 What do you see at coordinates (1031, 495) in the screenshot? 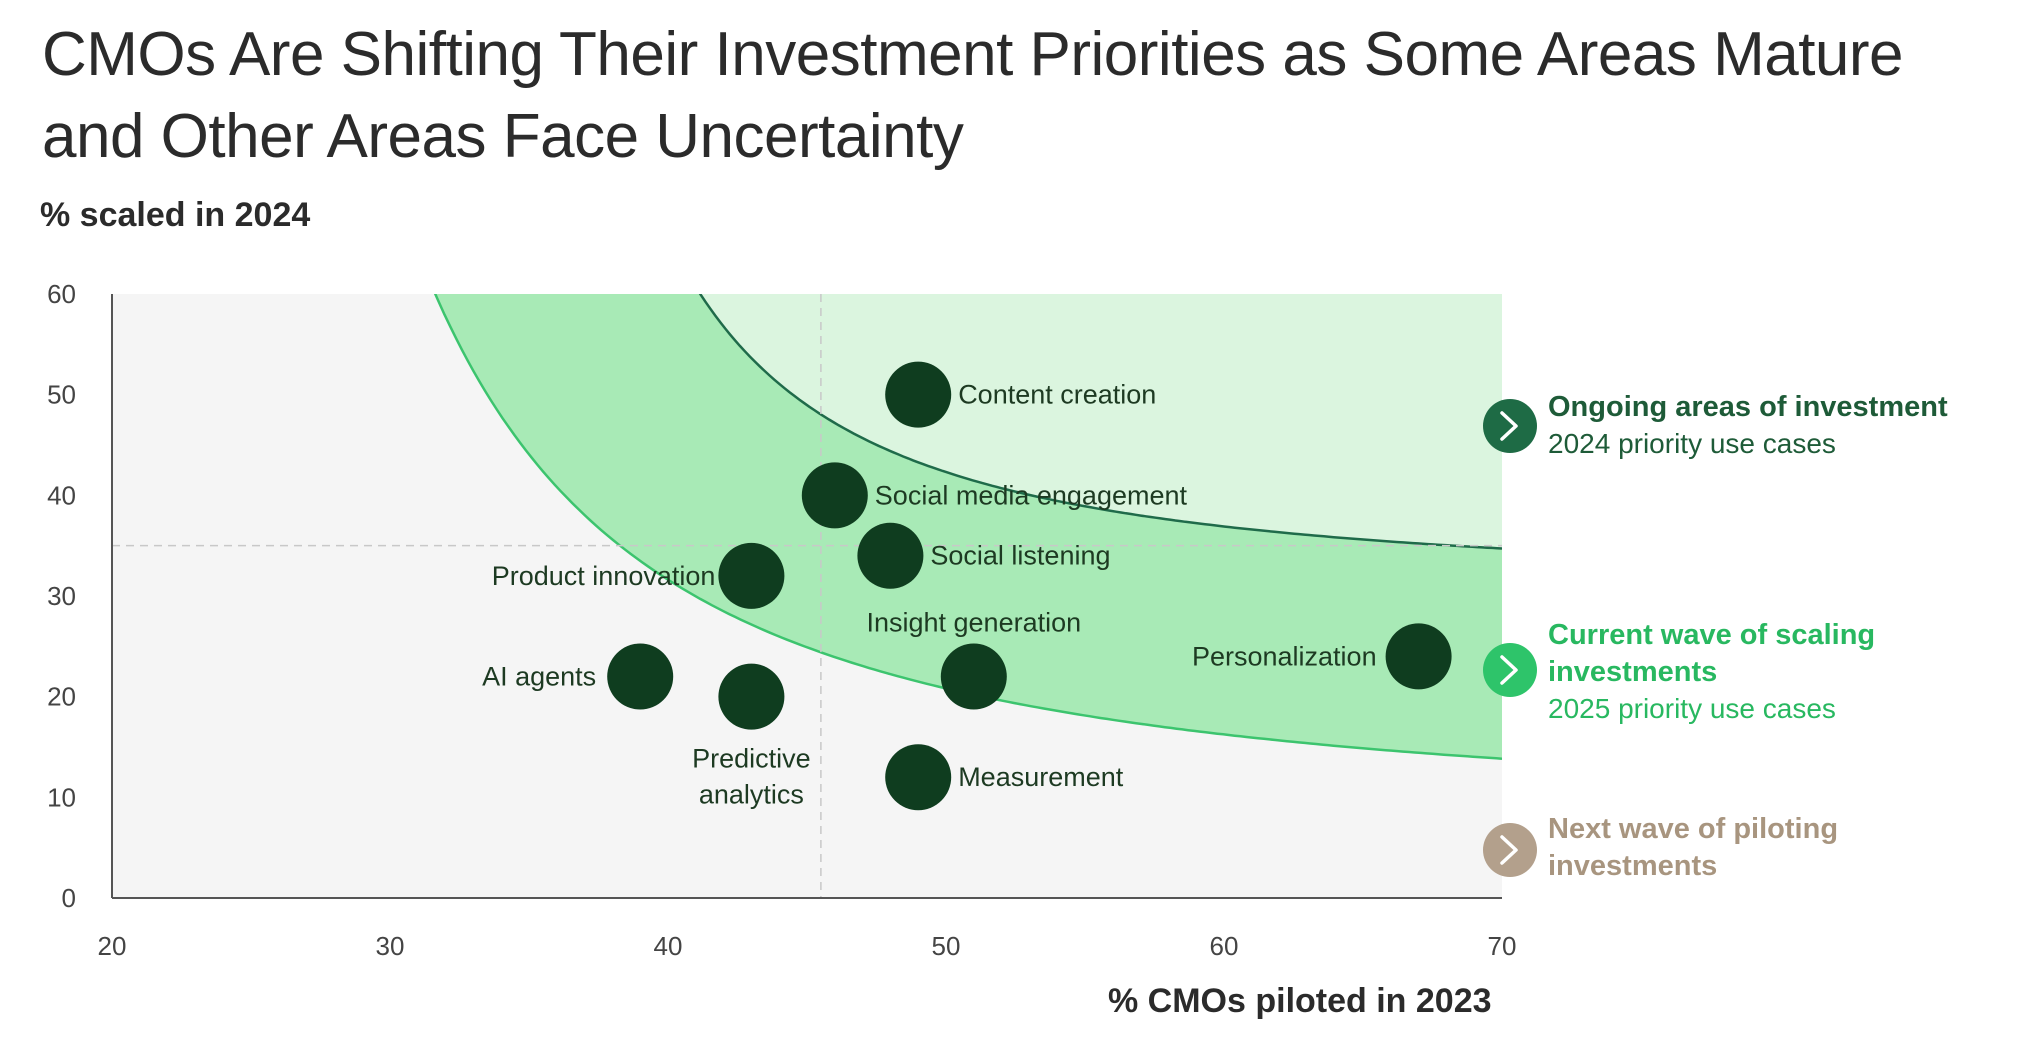
I see `point-label: Social media engagement` at bounding box center [1031, 495].